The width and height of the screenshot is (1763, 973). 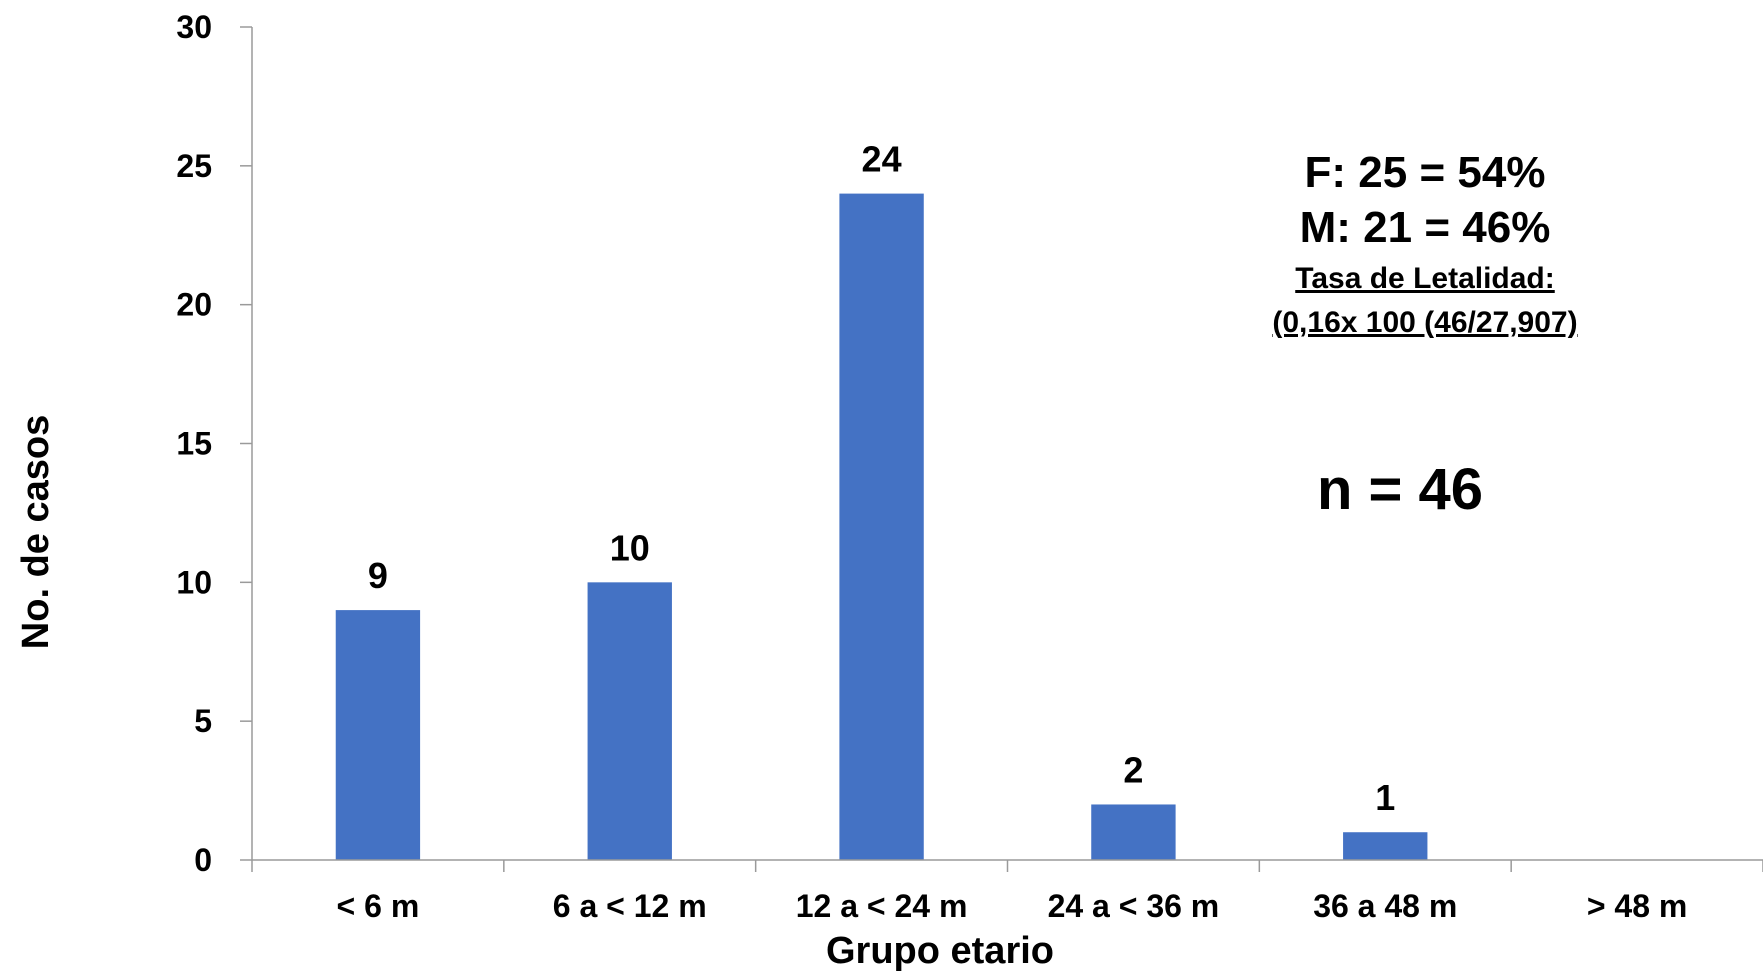 What do you see at coordinates (203, 860) in the screenshot?
I see `y-tick-label: 0` at bounding box center [203, 860].